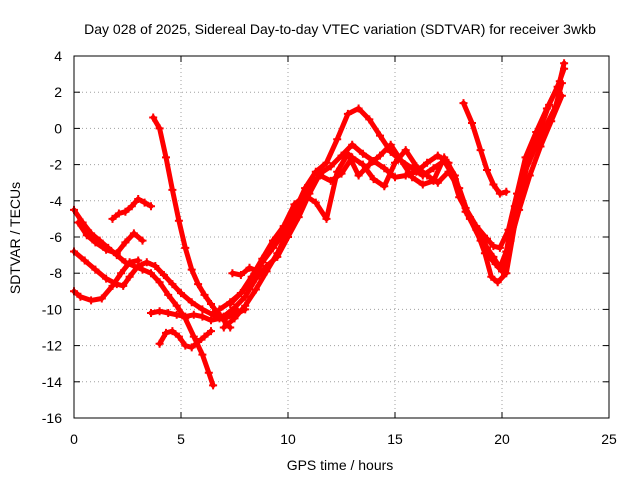 This screenshot has width=640, height=480. I want to click on y-tick-label: -14, so click(52, 382).